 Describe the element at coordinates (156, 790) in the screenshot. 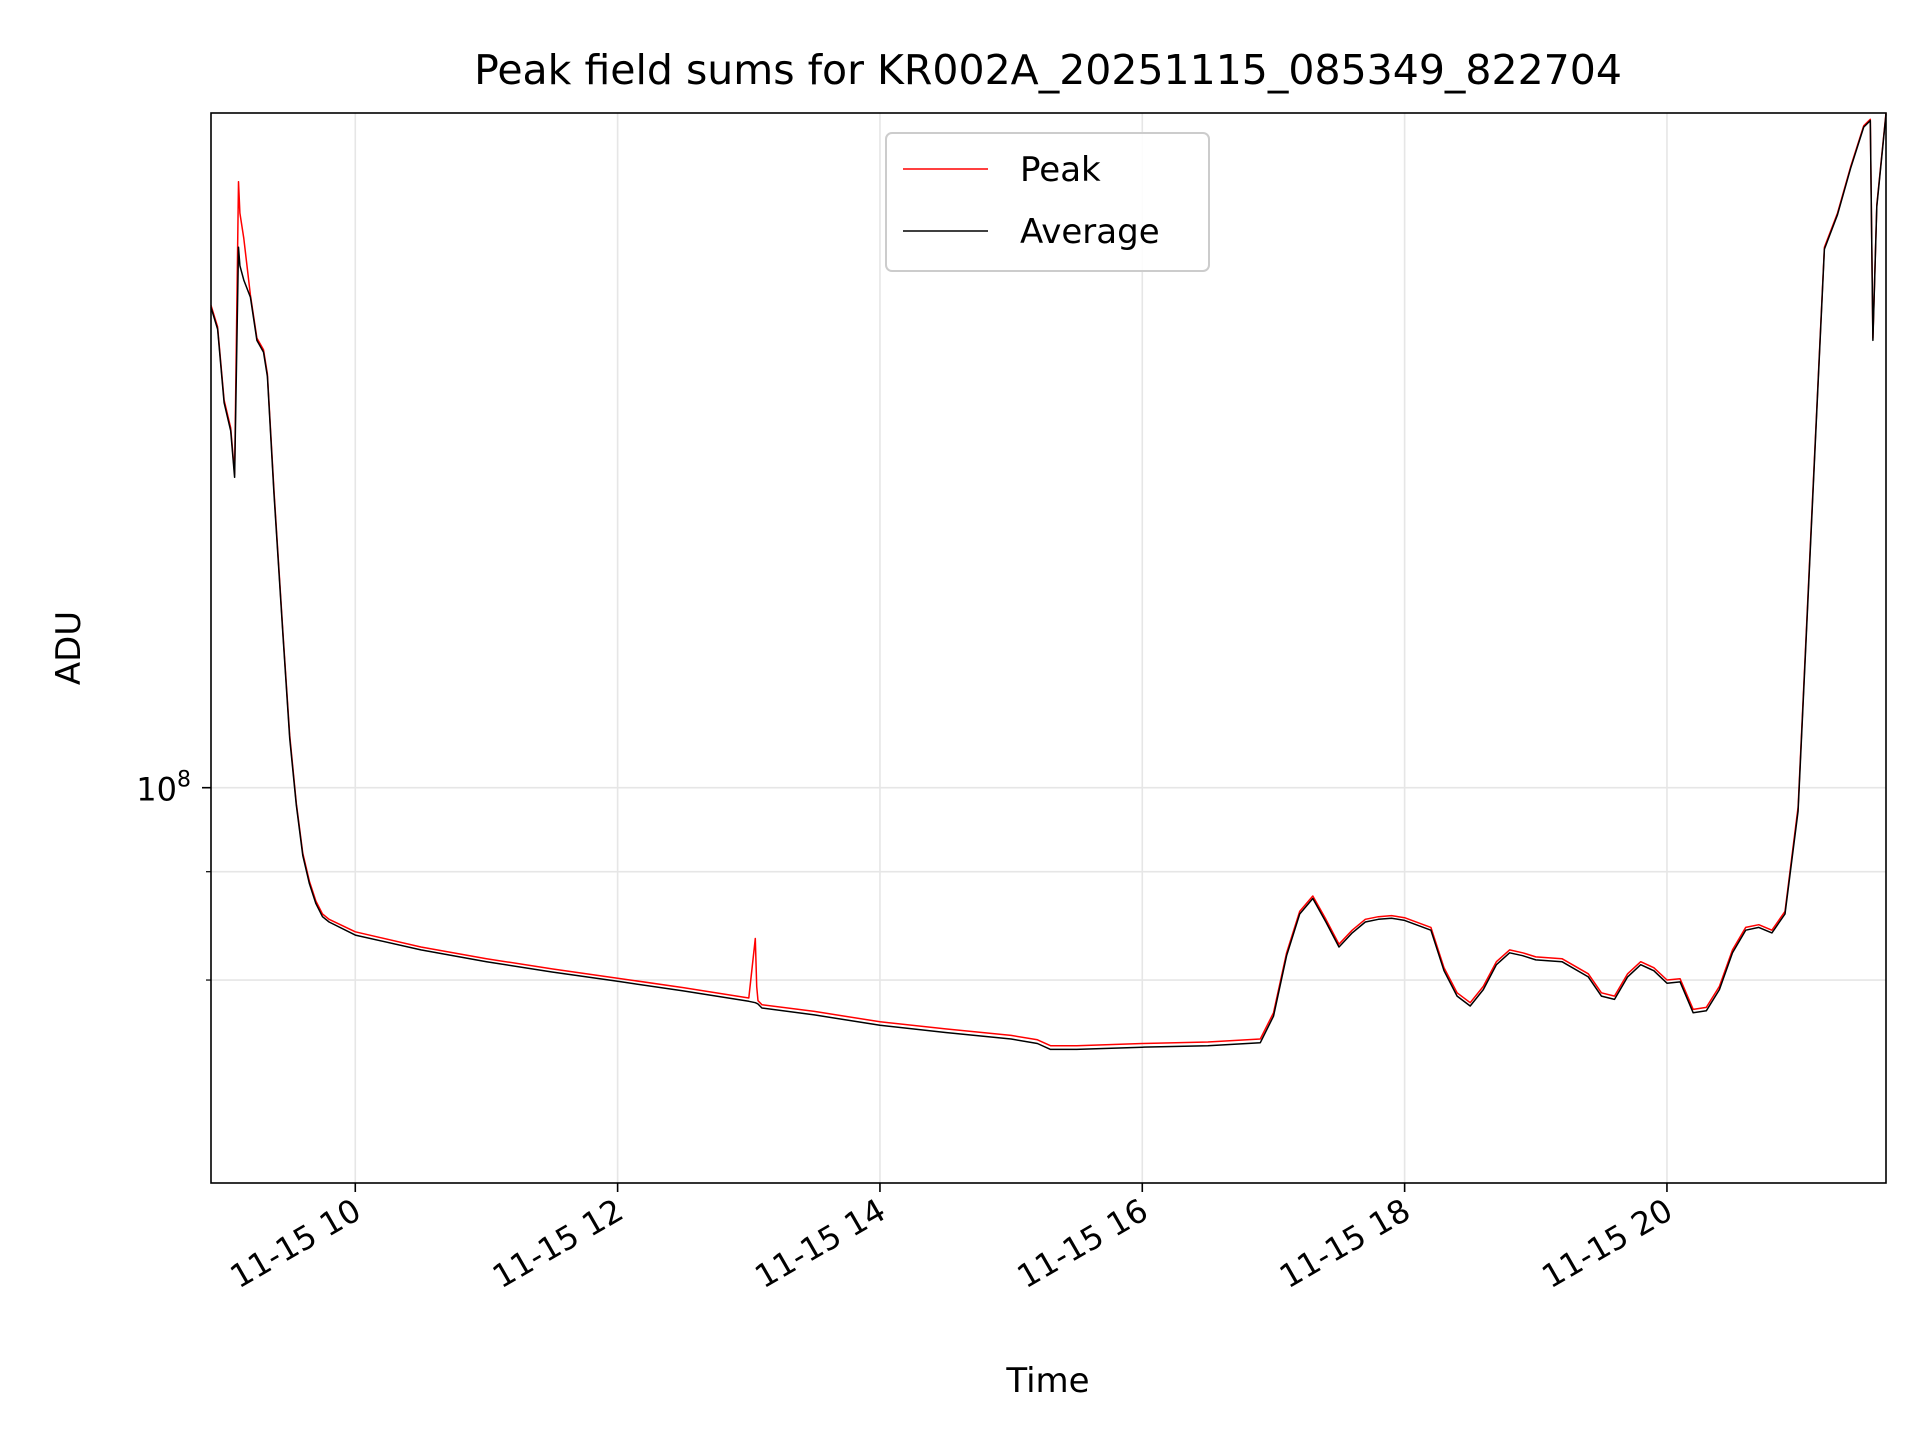

I see `y-tick-base: 10` at that location.